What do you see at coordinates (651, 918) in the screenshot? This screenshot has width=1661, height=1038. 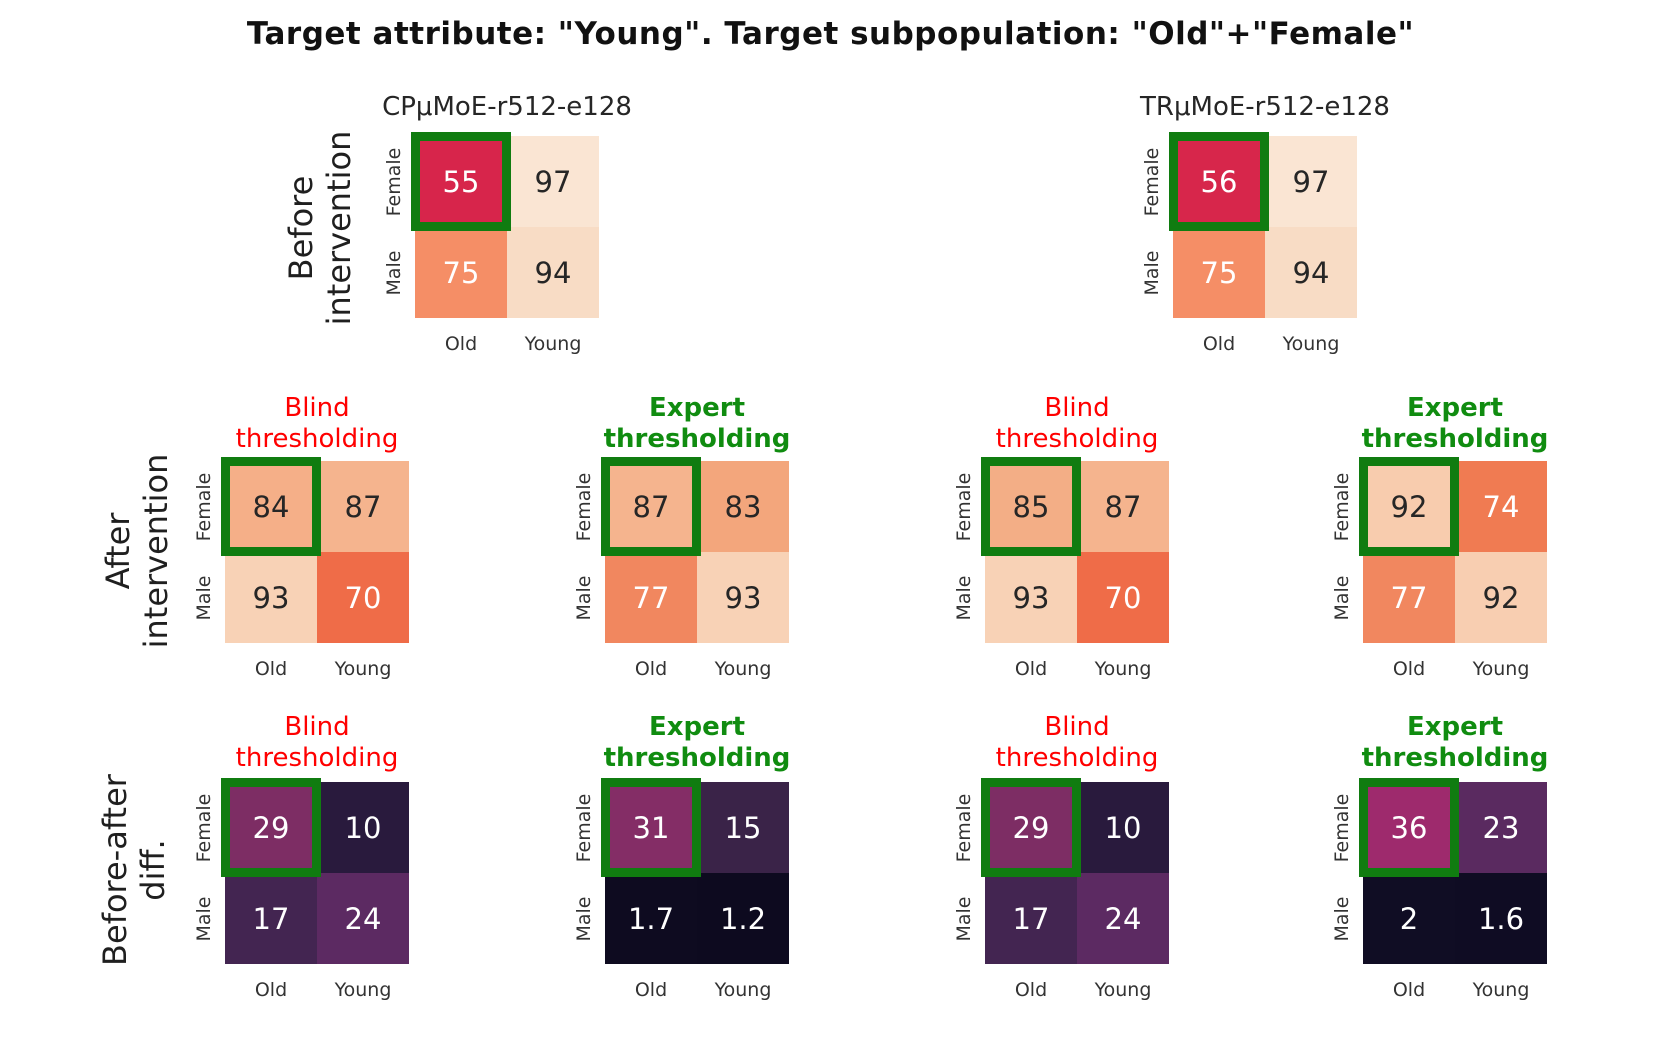 I see `heatmap-cell: 1.7` at bounding box center [651, 918].